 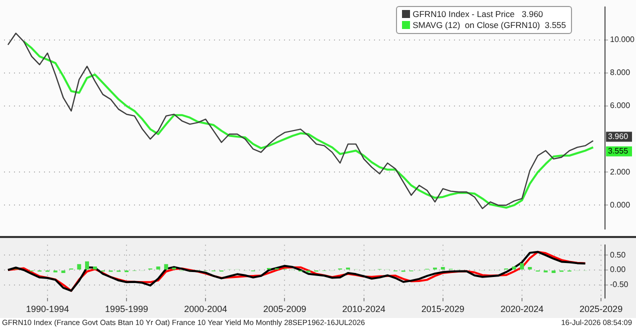 What do you see at coordinates (489, 25) in the screenshot?
I see `legend-label: SMAVG (12) on Close (GFRN10) 3.555` at bounding box center [489, 25].